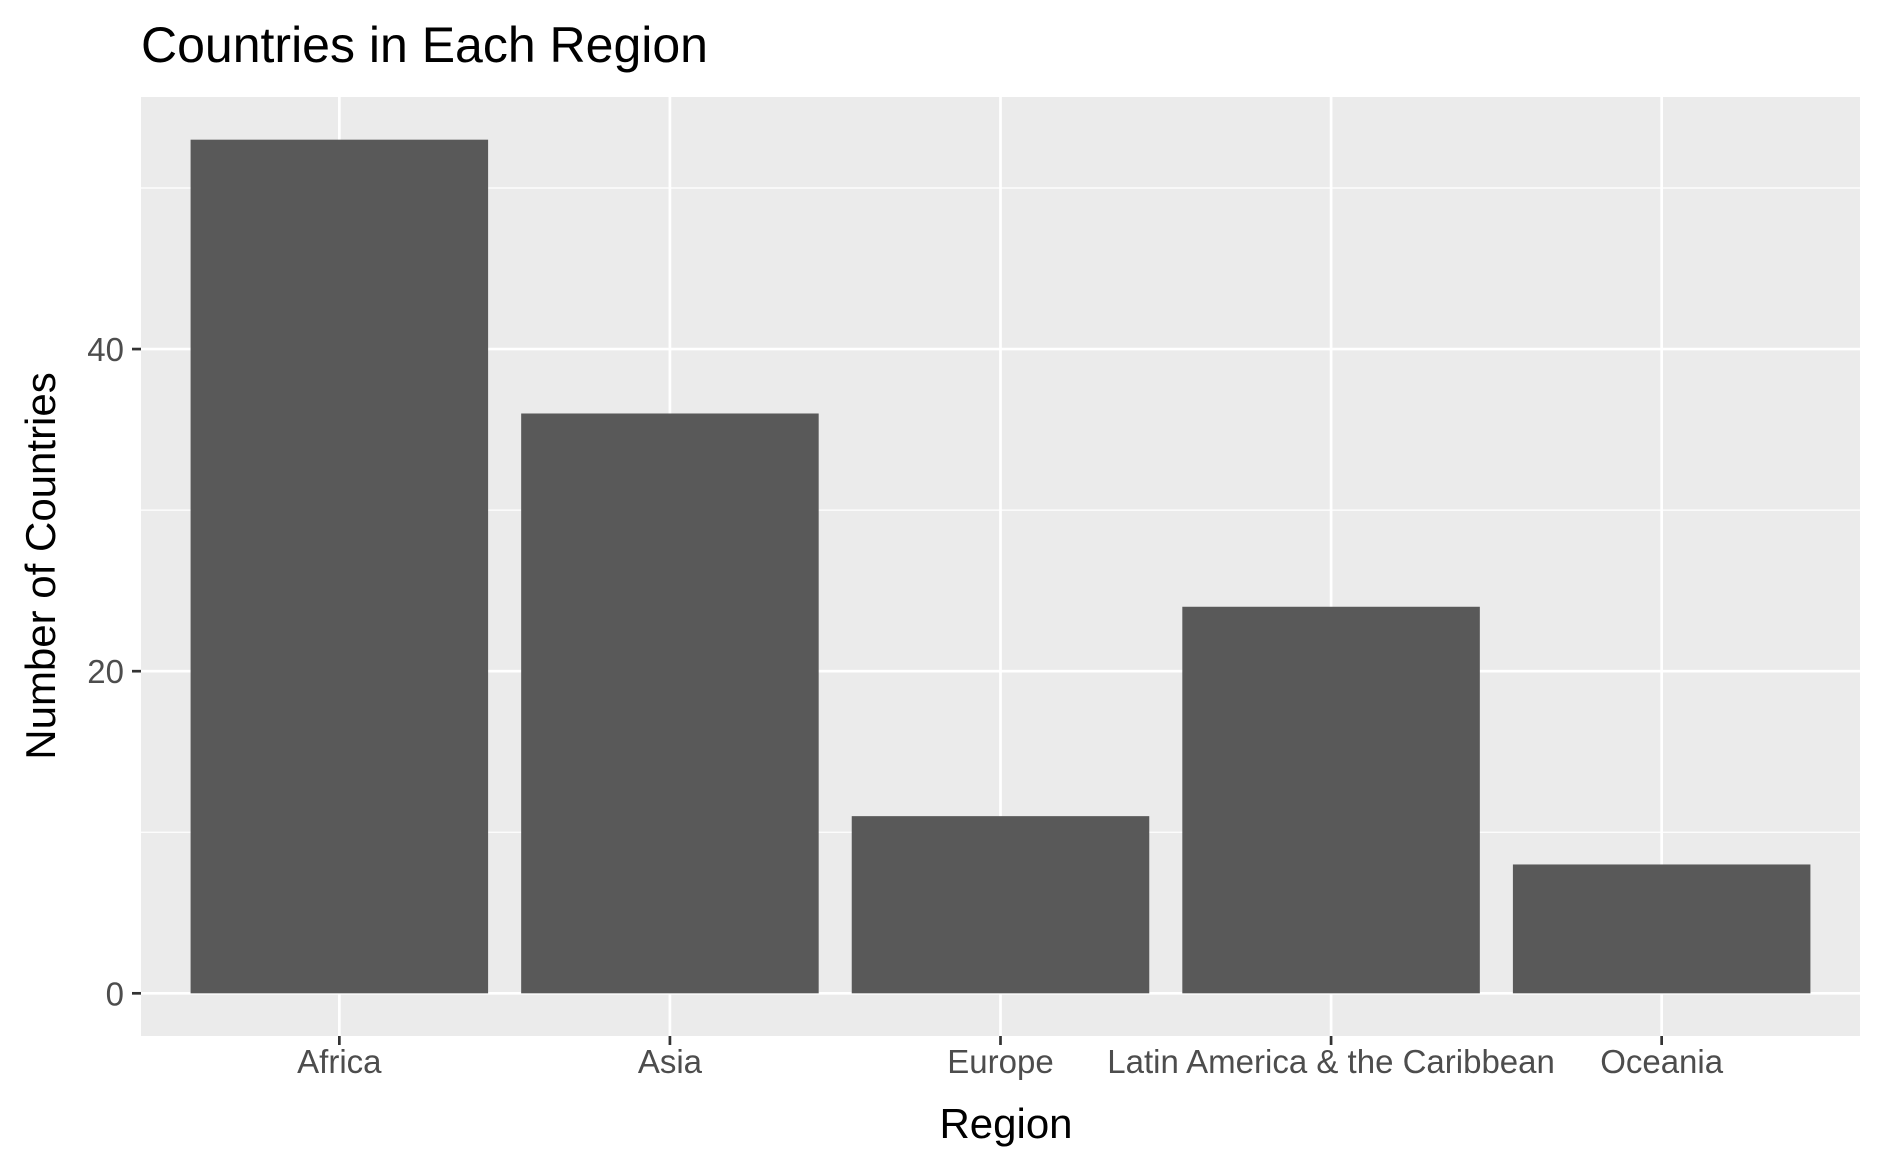 The width and height of the screenshot is (1890, 1167). I want to click on x-tick-label: Africa, so click(339, 1061).